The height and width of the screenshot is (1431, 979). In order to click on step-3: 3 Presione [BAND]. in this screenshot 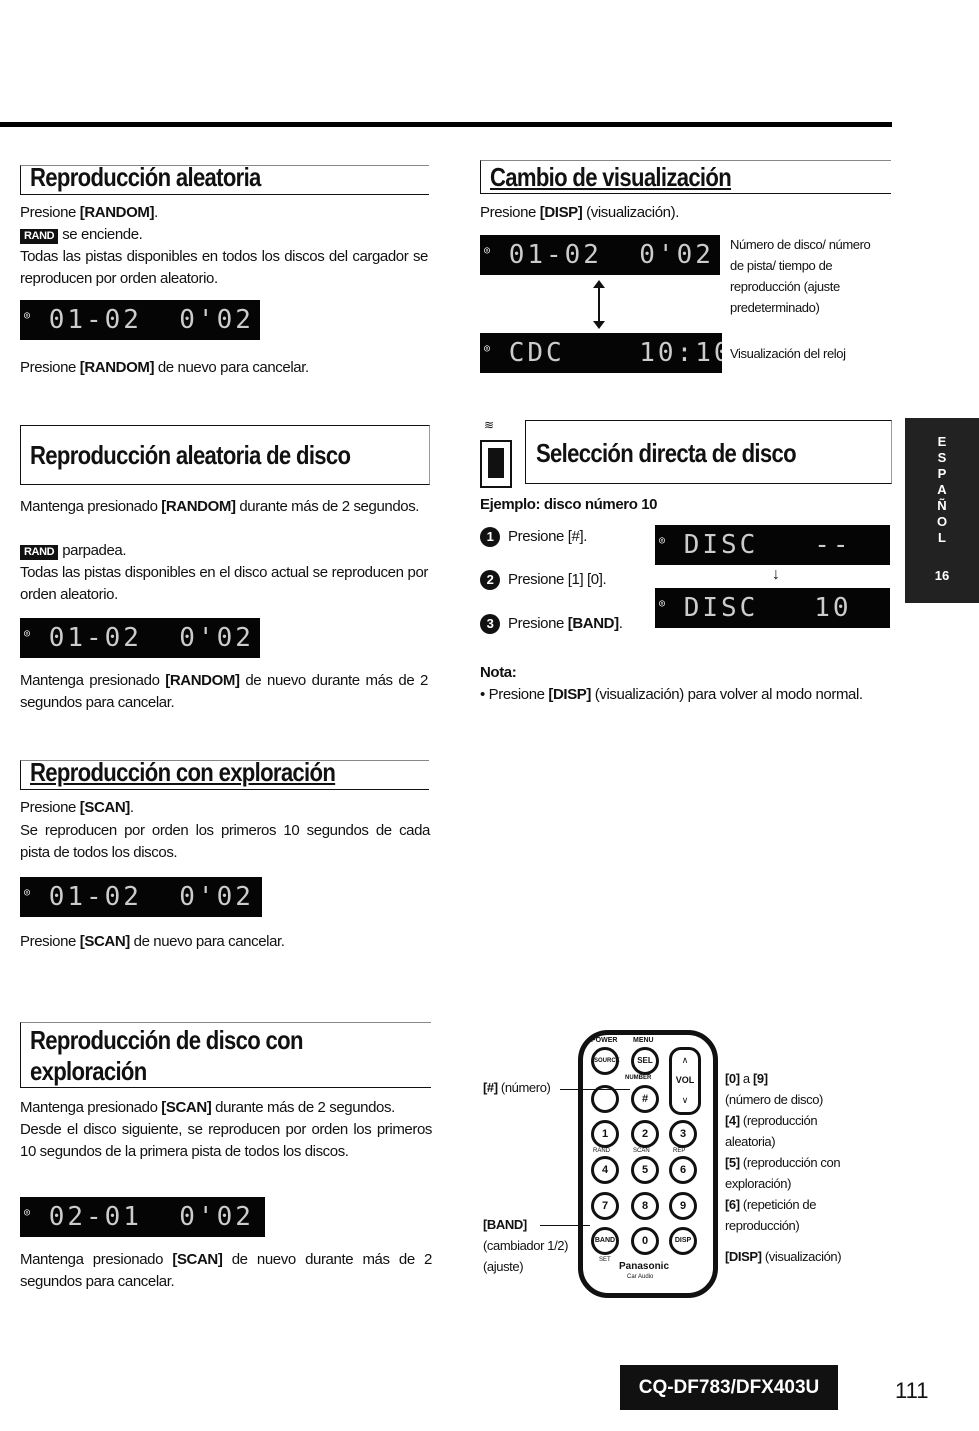, I will do `click(551, 624)`.